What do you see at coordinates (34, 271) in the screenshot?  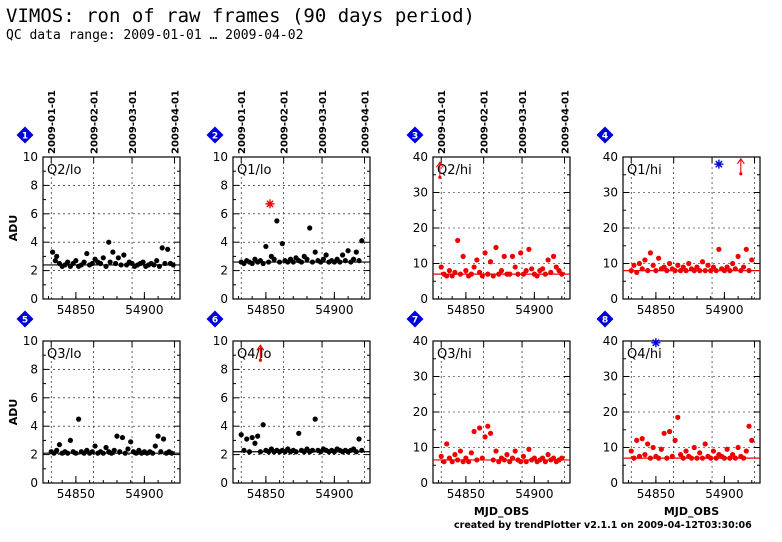 I see `y-tick-label: 2` at bounding box center [34, 271].